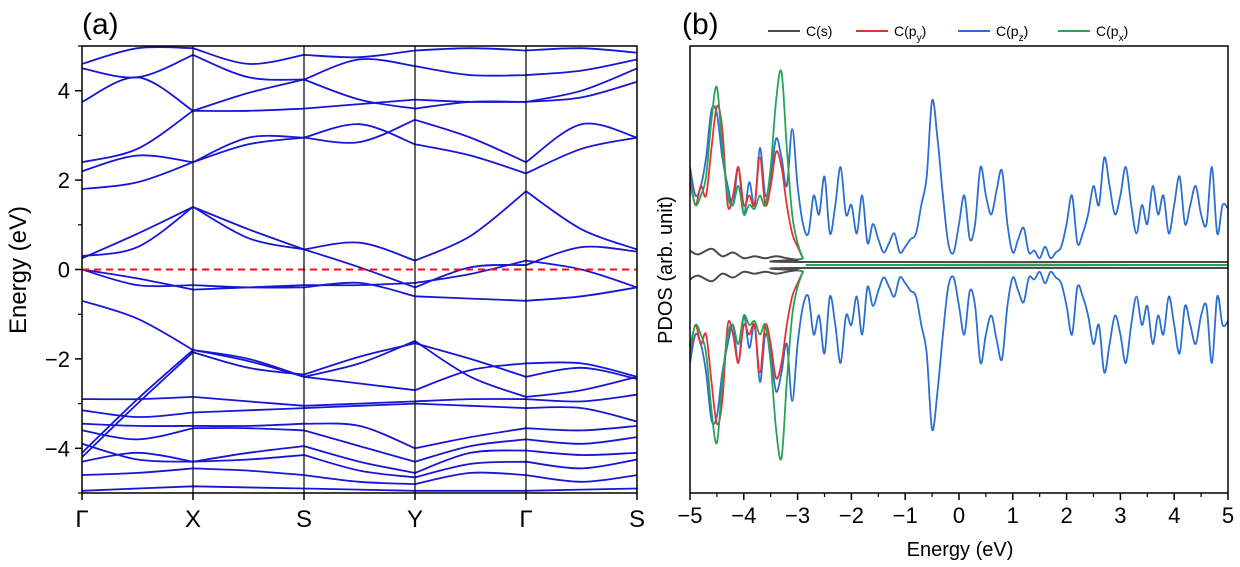  What do you see at coordinates (1120, 515) in the screenshot?
I see `x-tick-label: 3` at bounding box center [1120, 515].